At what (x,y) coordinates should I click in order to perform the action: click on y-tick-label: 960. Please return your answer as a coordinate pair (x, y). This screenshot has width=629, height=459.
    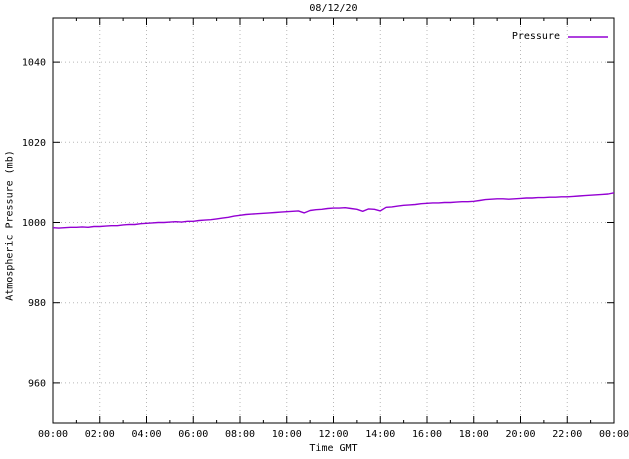
    Looking at the image, I should click on (37, 383).